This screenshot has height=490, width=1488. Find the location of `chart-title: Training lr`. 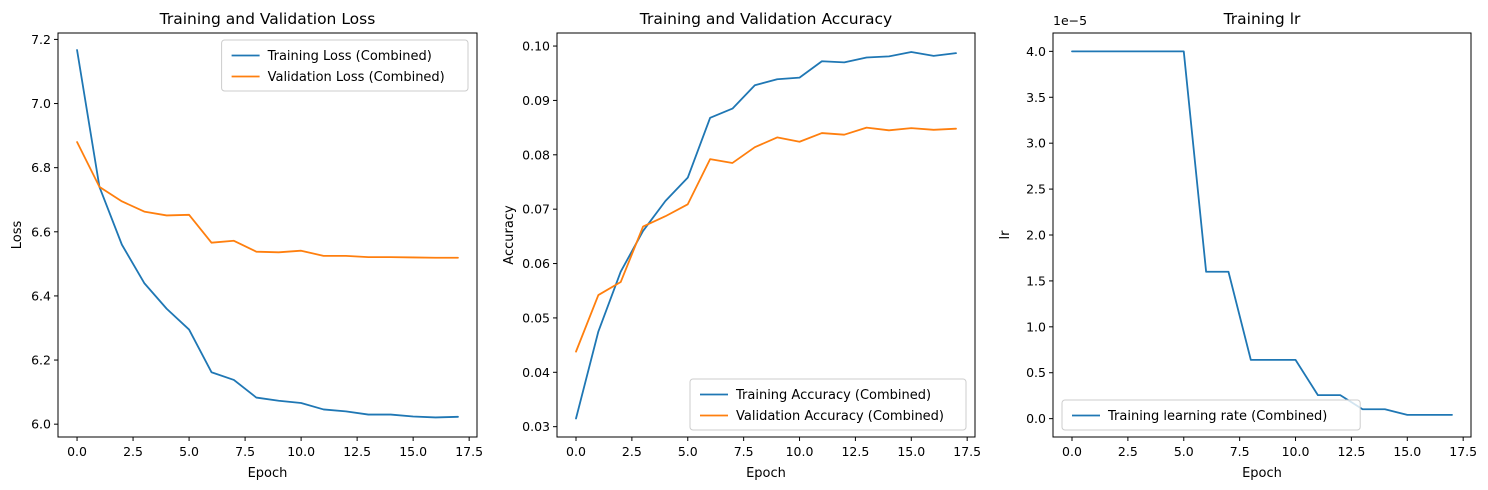

chart-title: Training lr is located at coordinates (1262, 19).